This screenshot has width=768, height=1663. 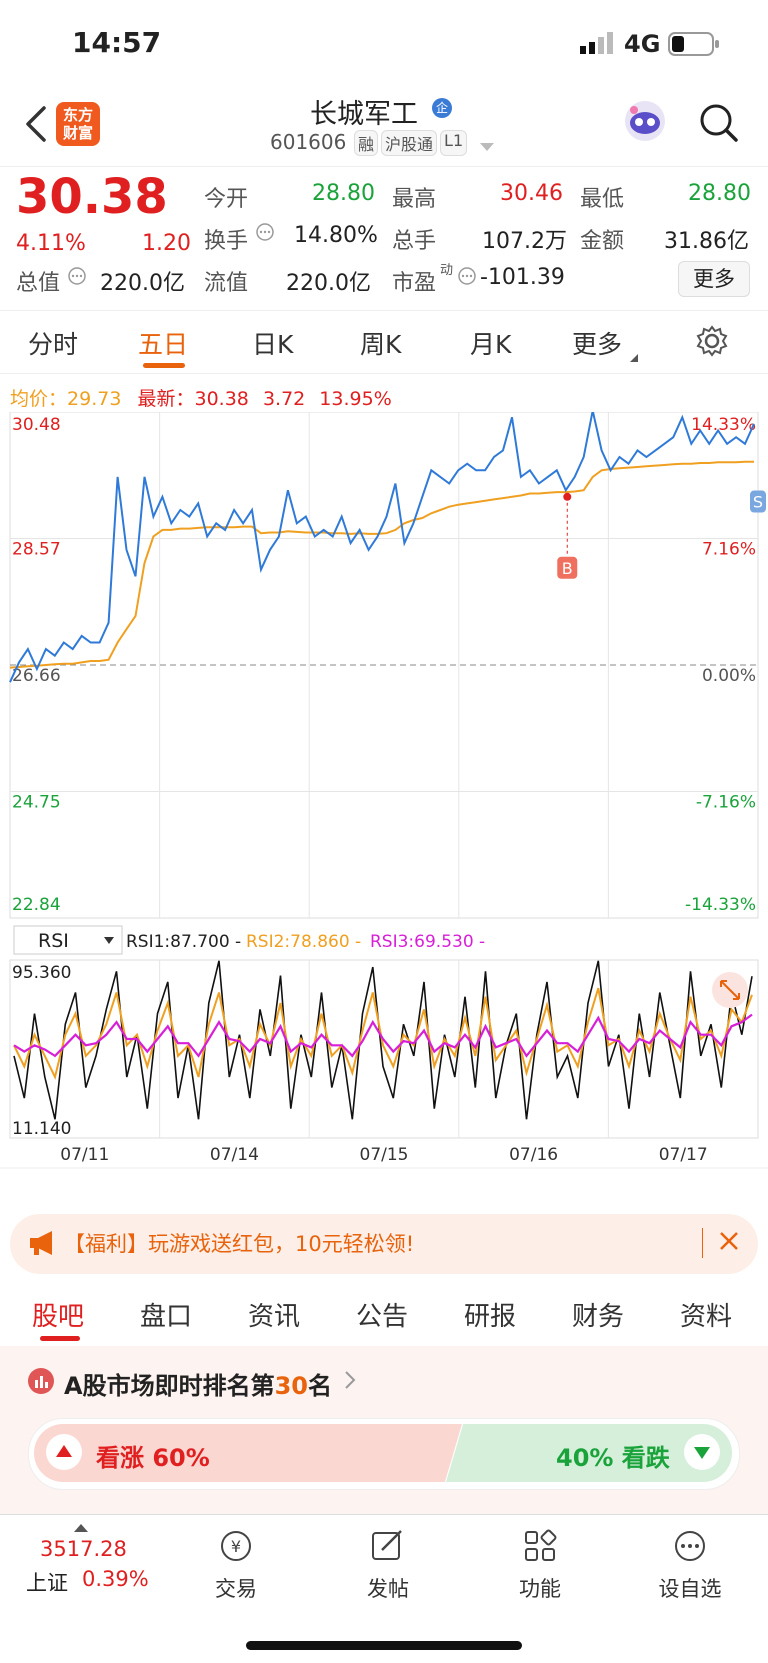 What do you see at coordinates (714, 279) in the screenshot?
I see `more-button: 更多` at bounding box center [714, 279].